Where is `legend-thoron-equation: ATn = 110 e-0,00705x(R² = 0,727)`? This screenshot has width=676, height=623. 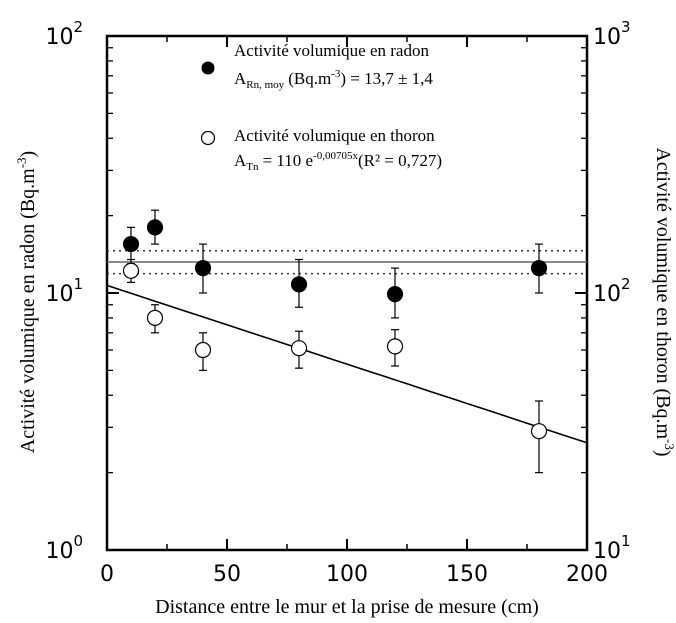 legend-thoron-equation: ATn = 110 e-0,00705x(R² = 0,727) is located at coordinates (338, 161).